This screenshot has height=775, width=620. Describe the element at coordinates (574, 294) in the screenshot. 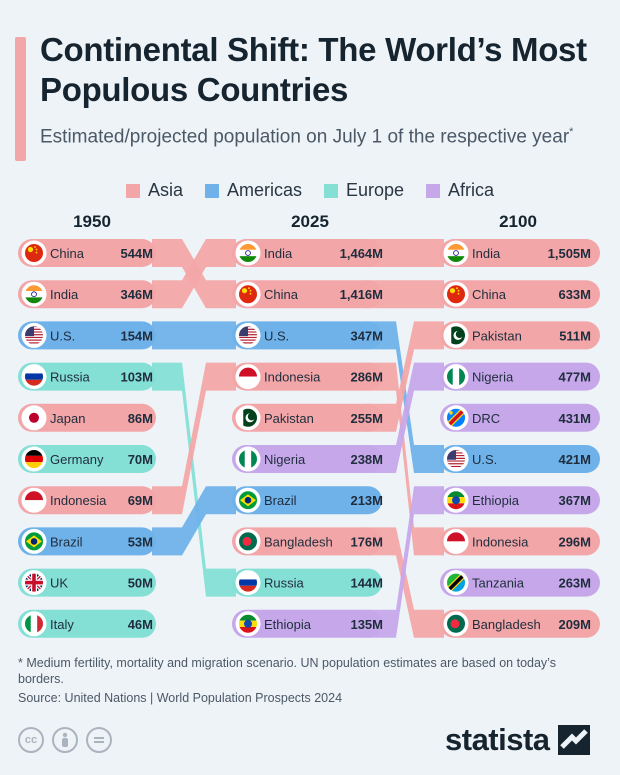

I see `population-value: 633M` at that location.